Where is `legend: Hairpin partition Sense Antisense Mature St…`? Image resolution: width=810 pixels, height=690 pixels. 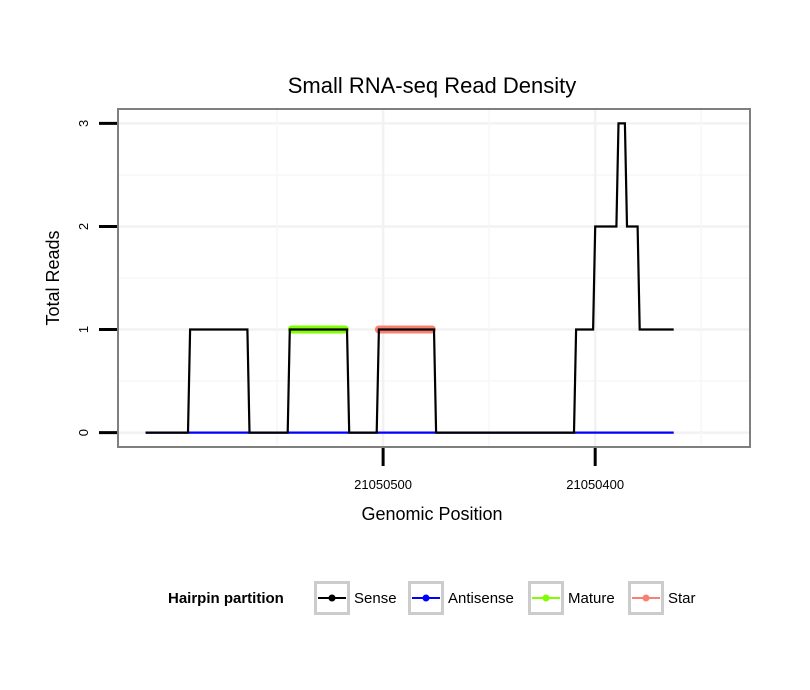 legend: Hairpin partition Sense Antisense Mature St… is located at coordinates (432, 598).